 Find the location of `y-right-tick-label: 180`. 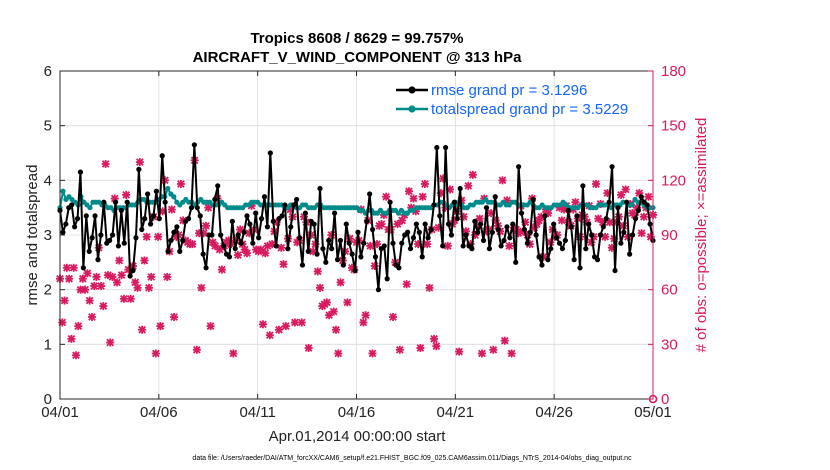

y-right-tick-label: 180 is located at coordinates (673, 71).